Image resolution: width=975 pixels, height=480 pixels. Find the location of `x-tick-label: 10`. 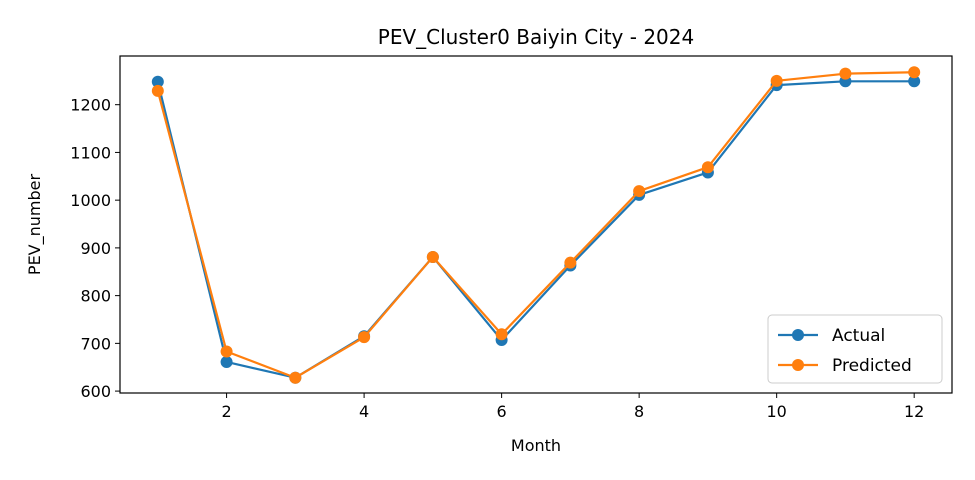

x-tick-label: 10 is located at coordinates (776, 411).